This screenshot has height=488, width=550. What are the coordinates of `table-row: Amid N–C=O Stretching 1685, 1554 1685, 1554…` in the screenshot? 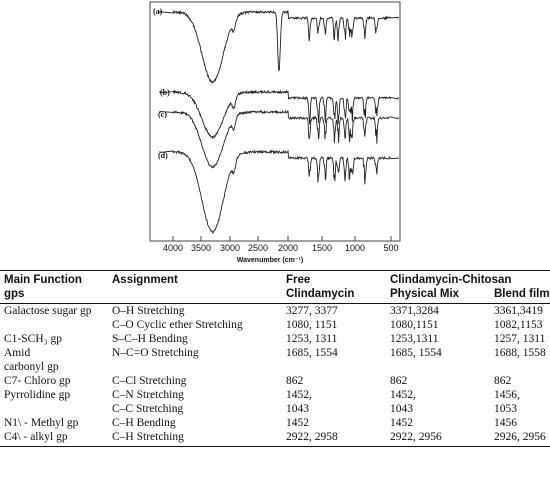 It's located at (275, 353).